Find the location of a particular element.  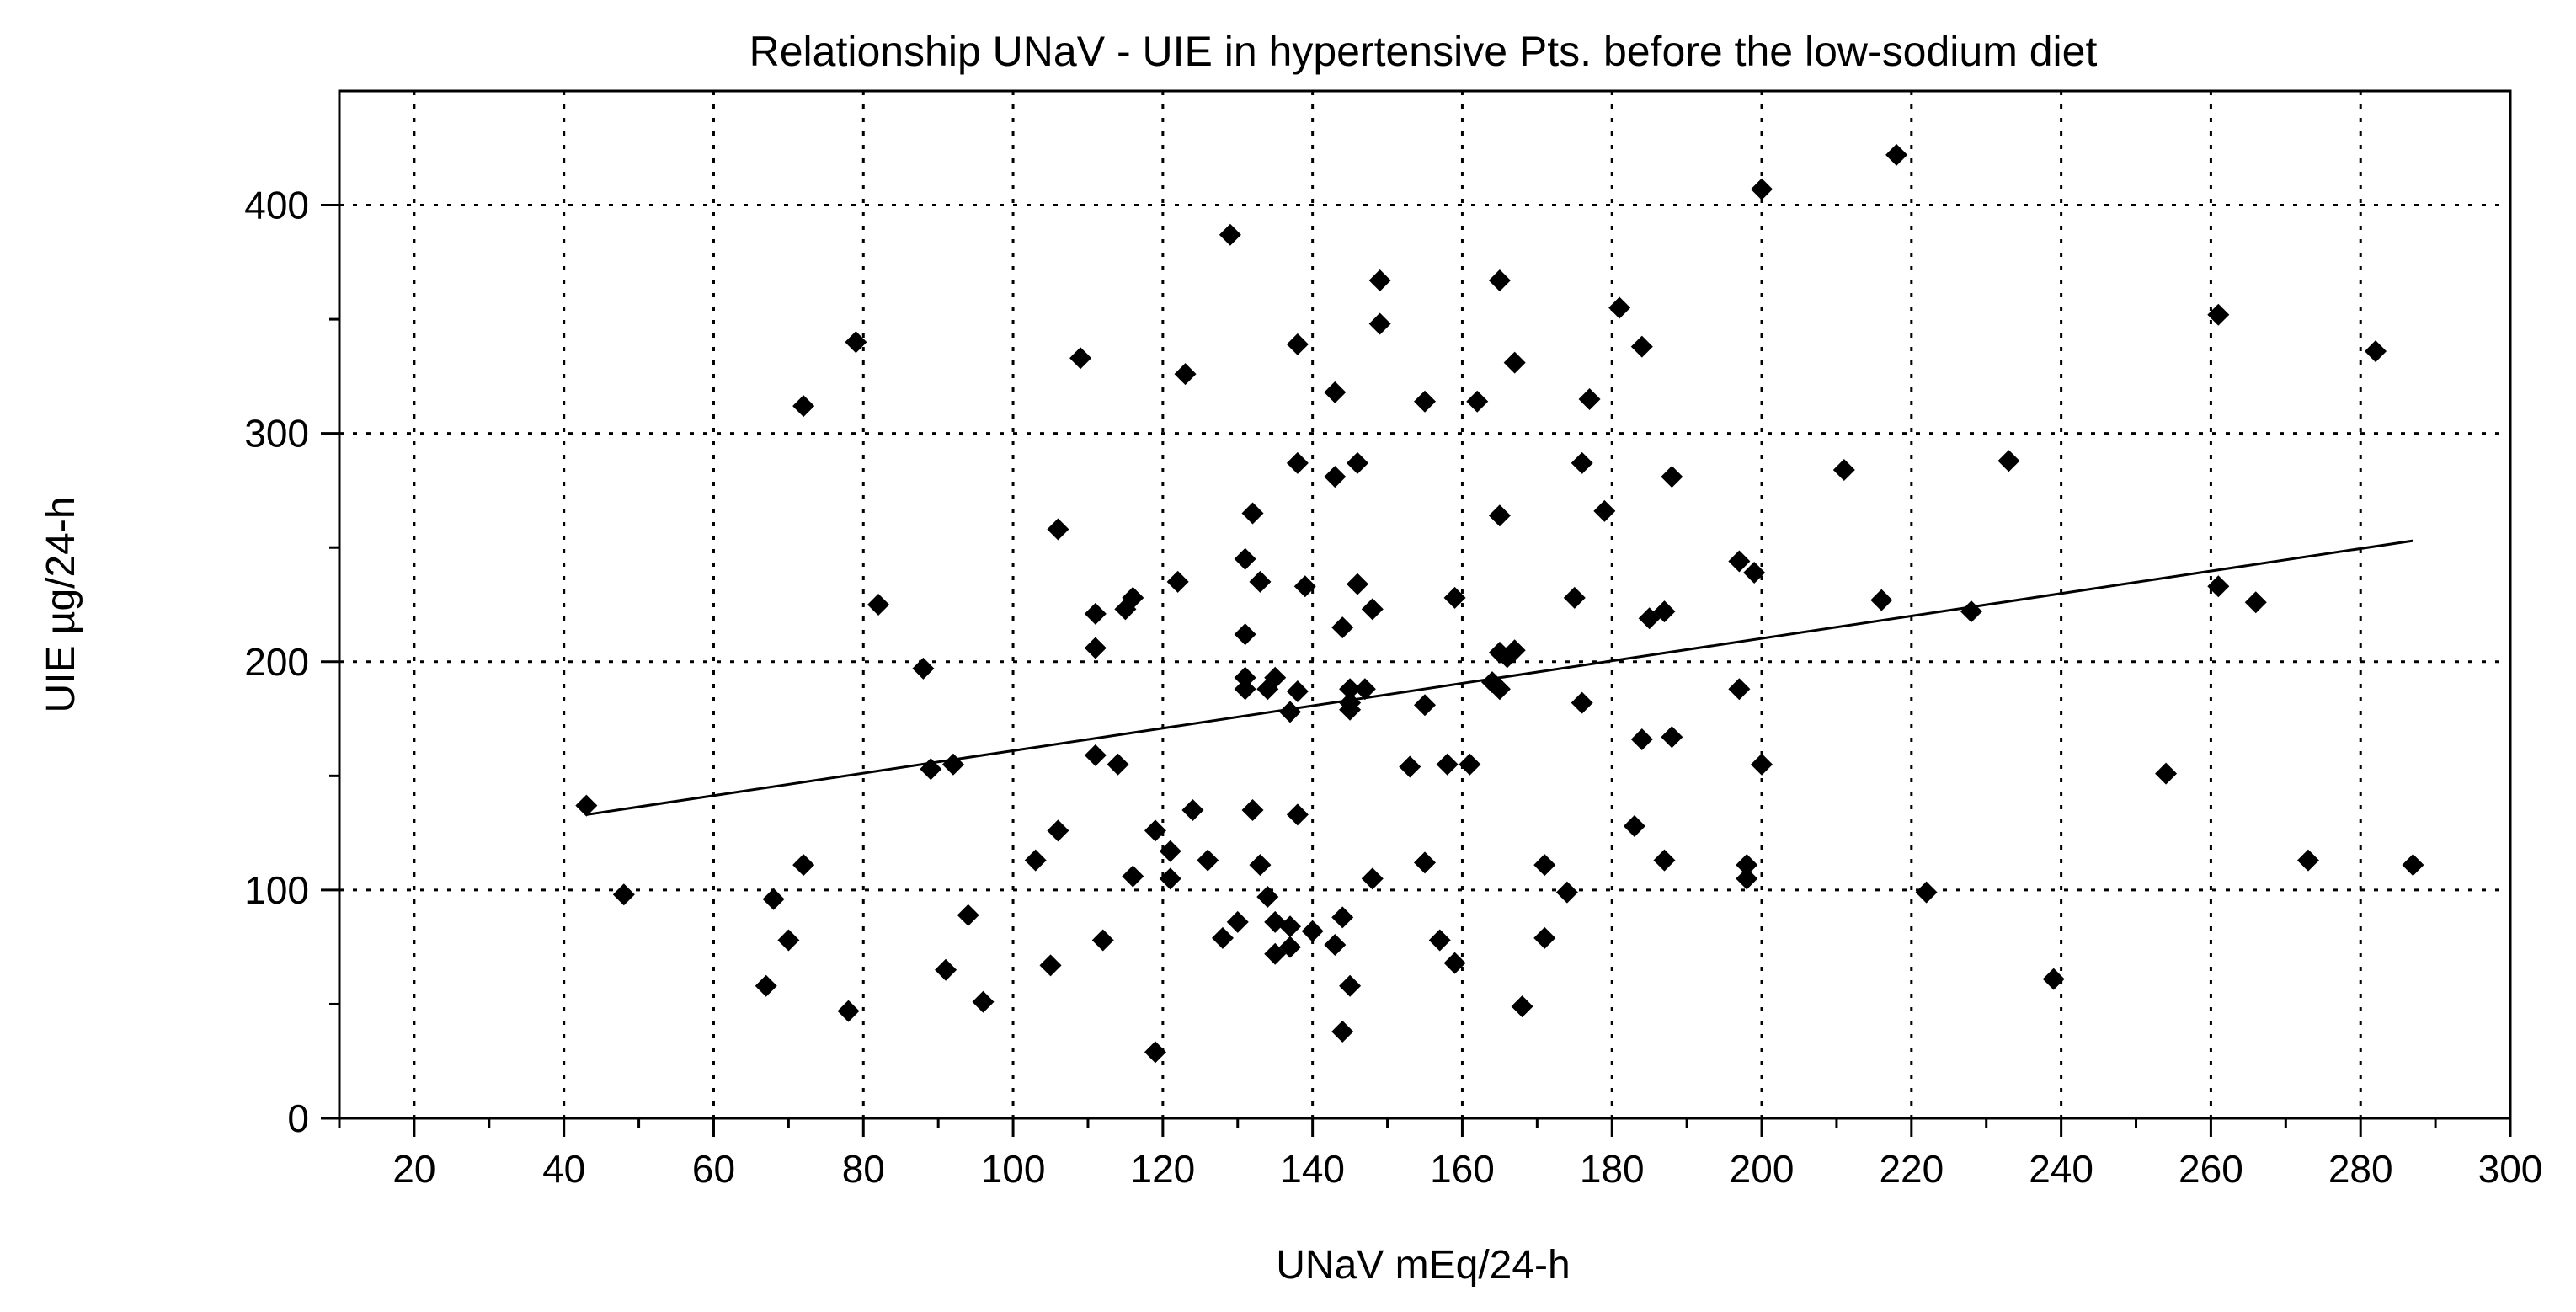

x-tick-label: 160 is located at coordinates (1462, 1169).